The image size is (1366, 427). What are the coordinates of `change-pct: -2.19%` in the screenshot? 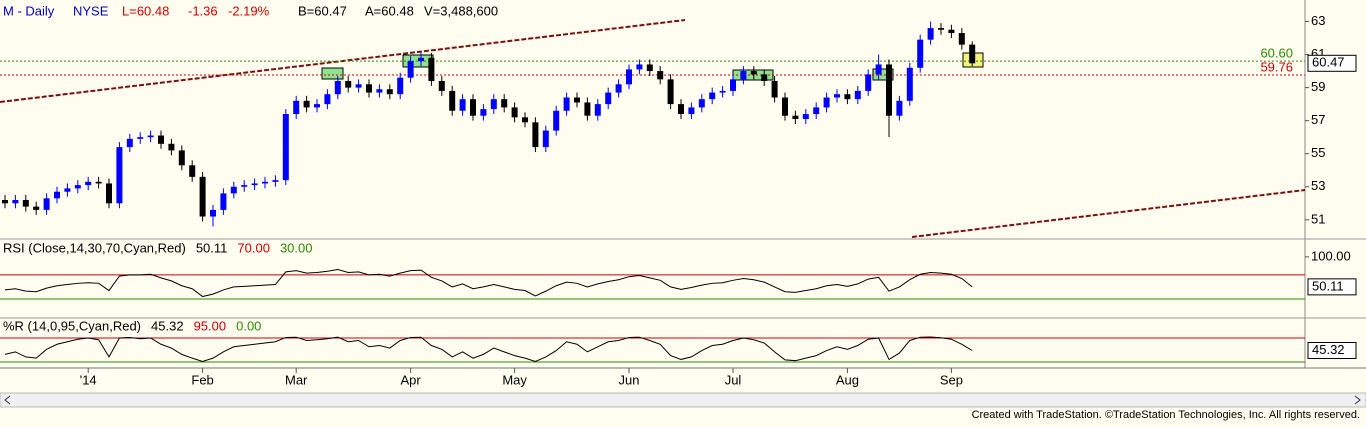 It's located at (249, 10).